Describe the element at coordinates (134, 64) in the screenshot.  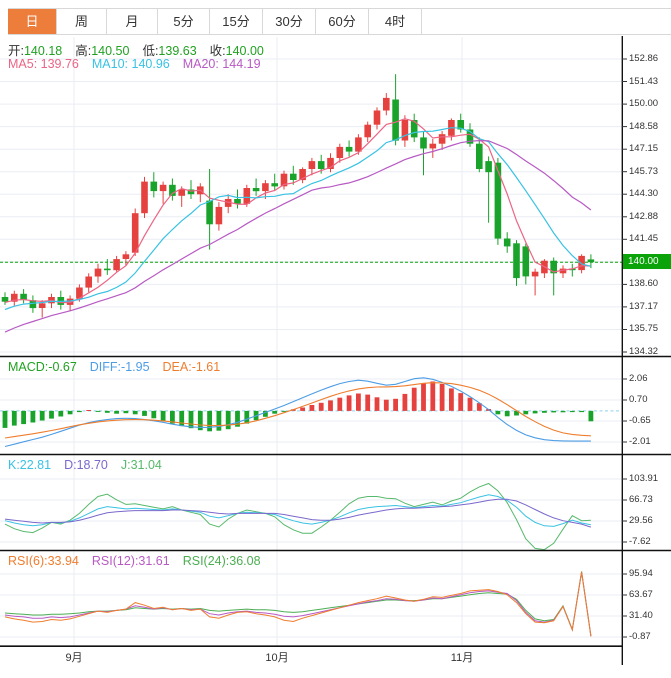
I see `ma-legend: MA5: 139.76 MA10: 140.96 MA20: 144.19` at that location.